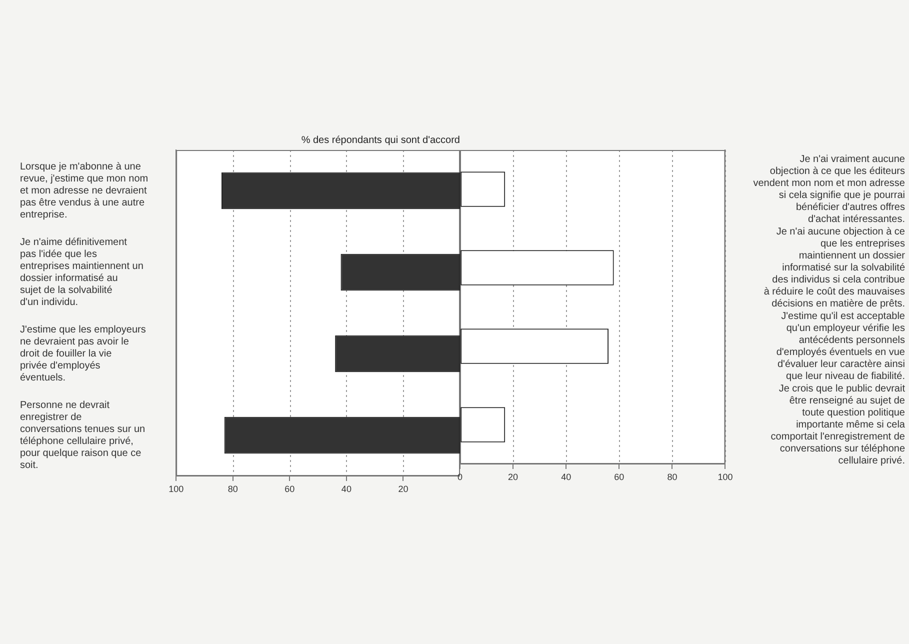 The height and width of the screenshot is (644, 909). Describe the element at coordinates (835, 268) in the screenshot. I see `y-tick-label: Je n'ai aucune objection à ce que les entreprises maintiennent un dossier informatisé sur la solvabilité des individus si cela contribue à réduire le coût des mauvaises décisions en matière de prêts.` at that location.